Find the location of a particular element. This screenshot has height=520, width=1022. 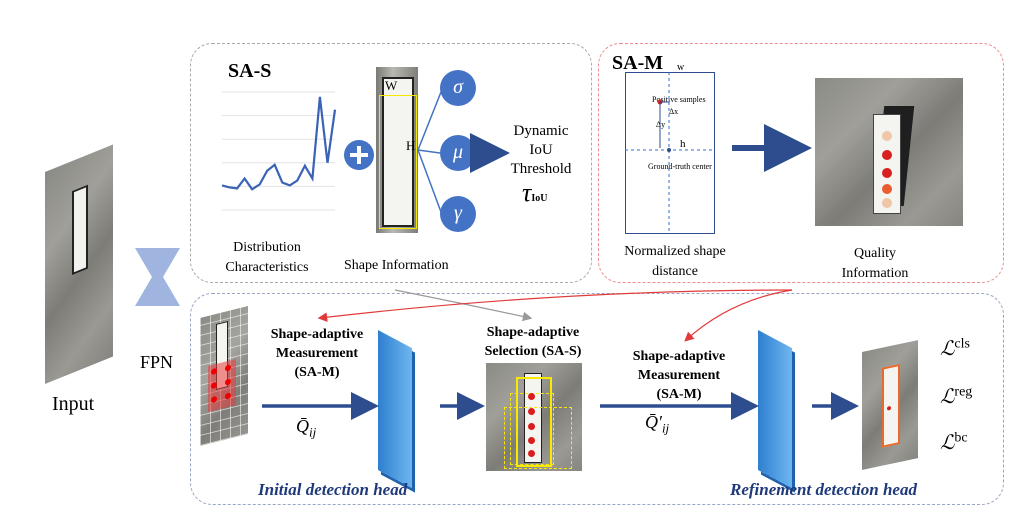

loss-reg-sup: reg is located at coordinates (963, 392).